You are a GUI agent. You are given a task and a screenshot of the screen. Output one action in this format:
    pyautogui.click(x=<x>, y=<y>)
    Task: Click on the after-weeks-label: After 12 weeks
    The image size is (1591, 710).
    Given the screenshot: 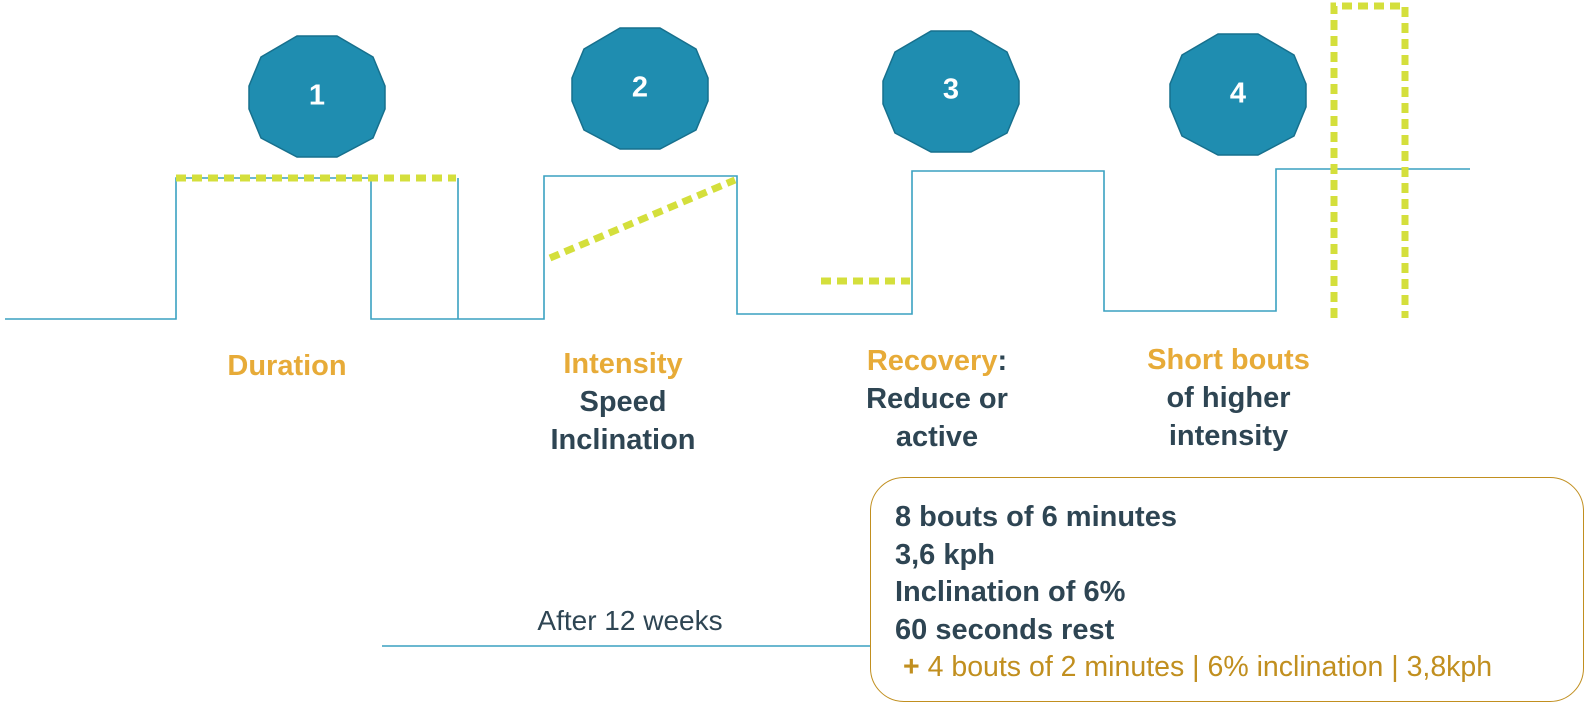 What is the action you would take?
    pyautogui.click(x=630, y=620)
    